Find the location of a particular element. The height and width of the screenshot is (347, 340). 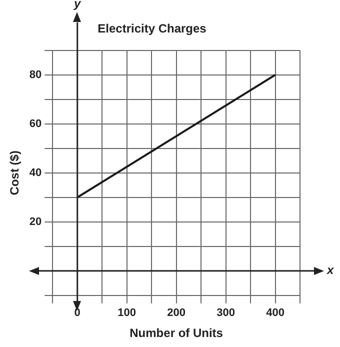

x-tick-label: 300 is located at coordinates (225, 313).